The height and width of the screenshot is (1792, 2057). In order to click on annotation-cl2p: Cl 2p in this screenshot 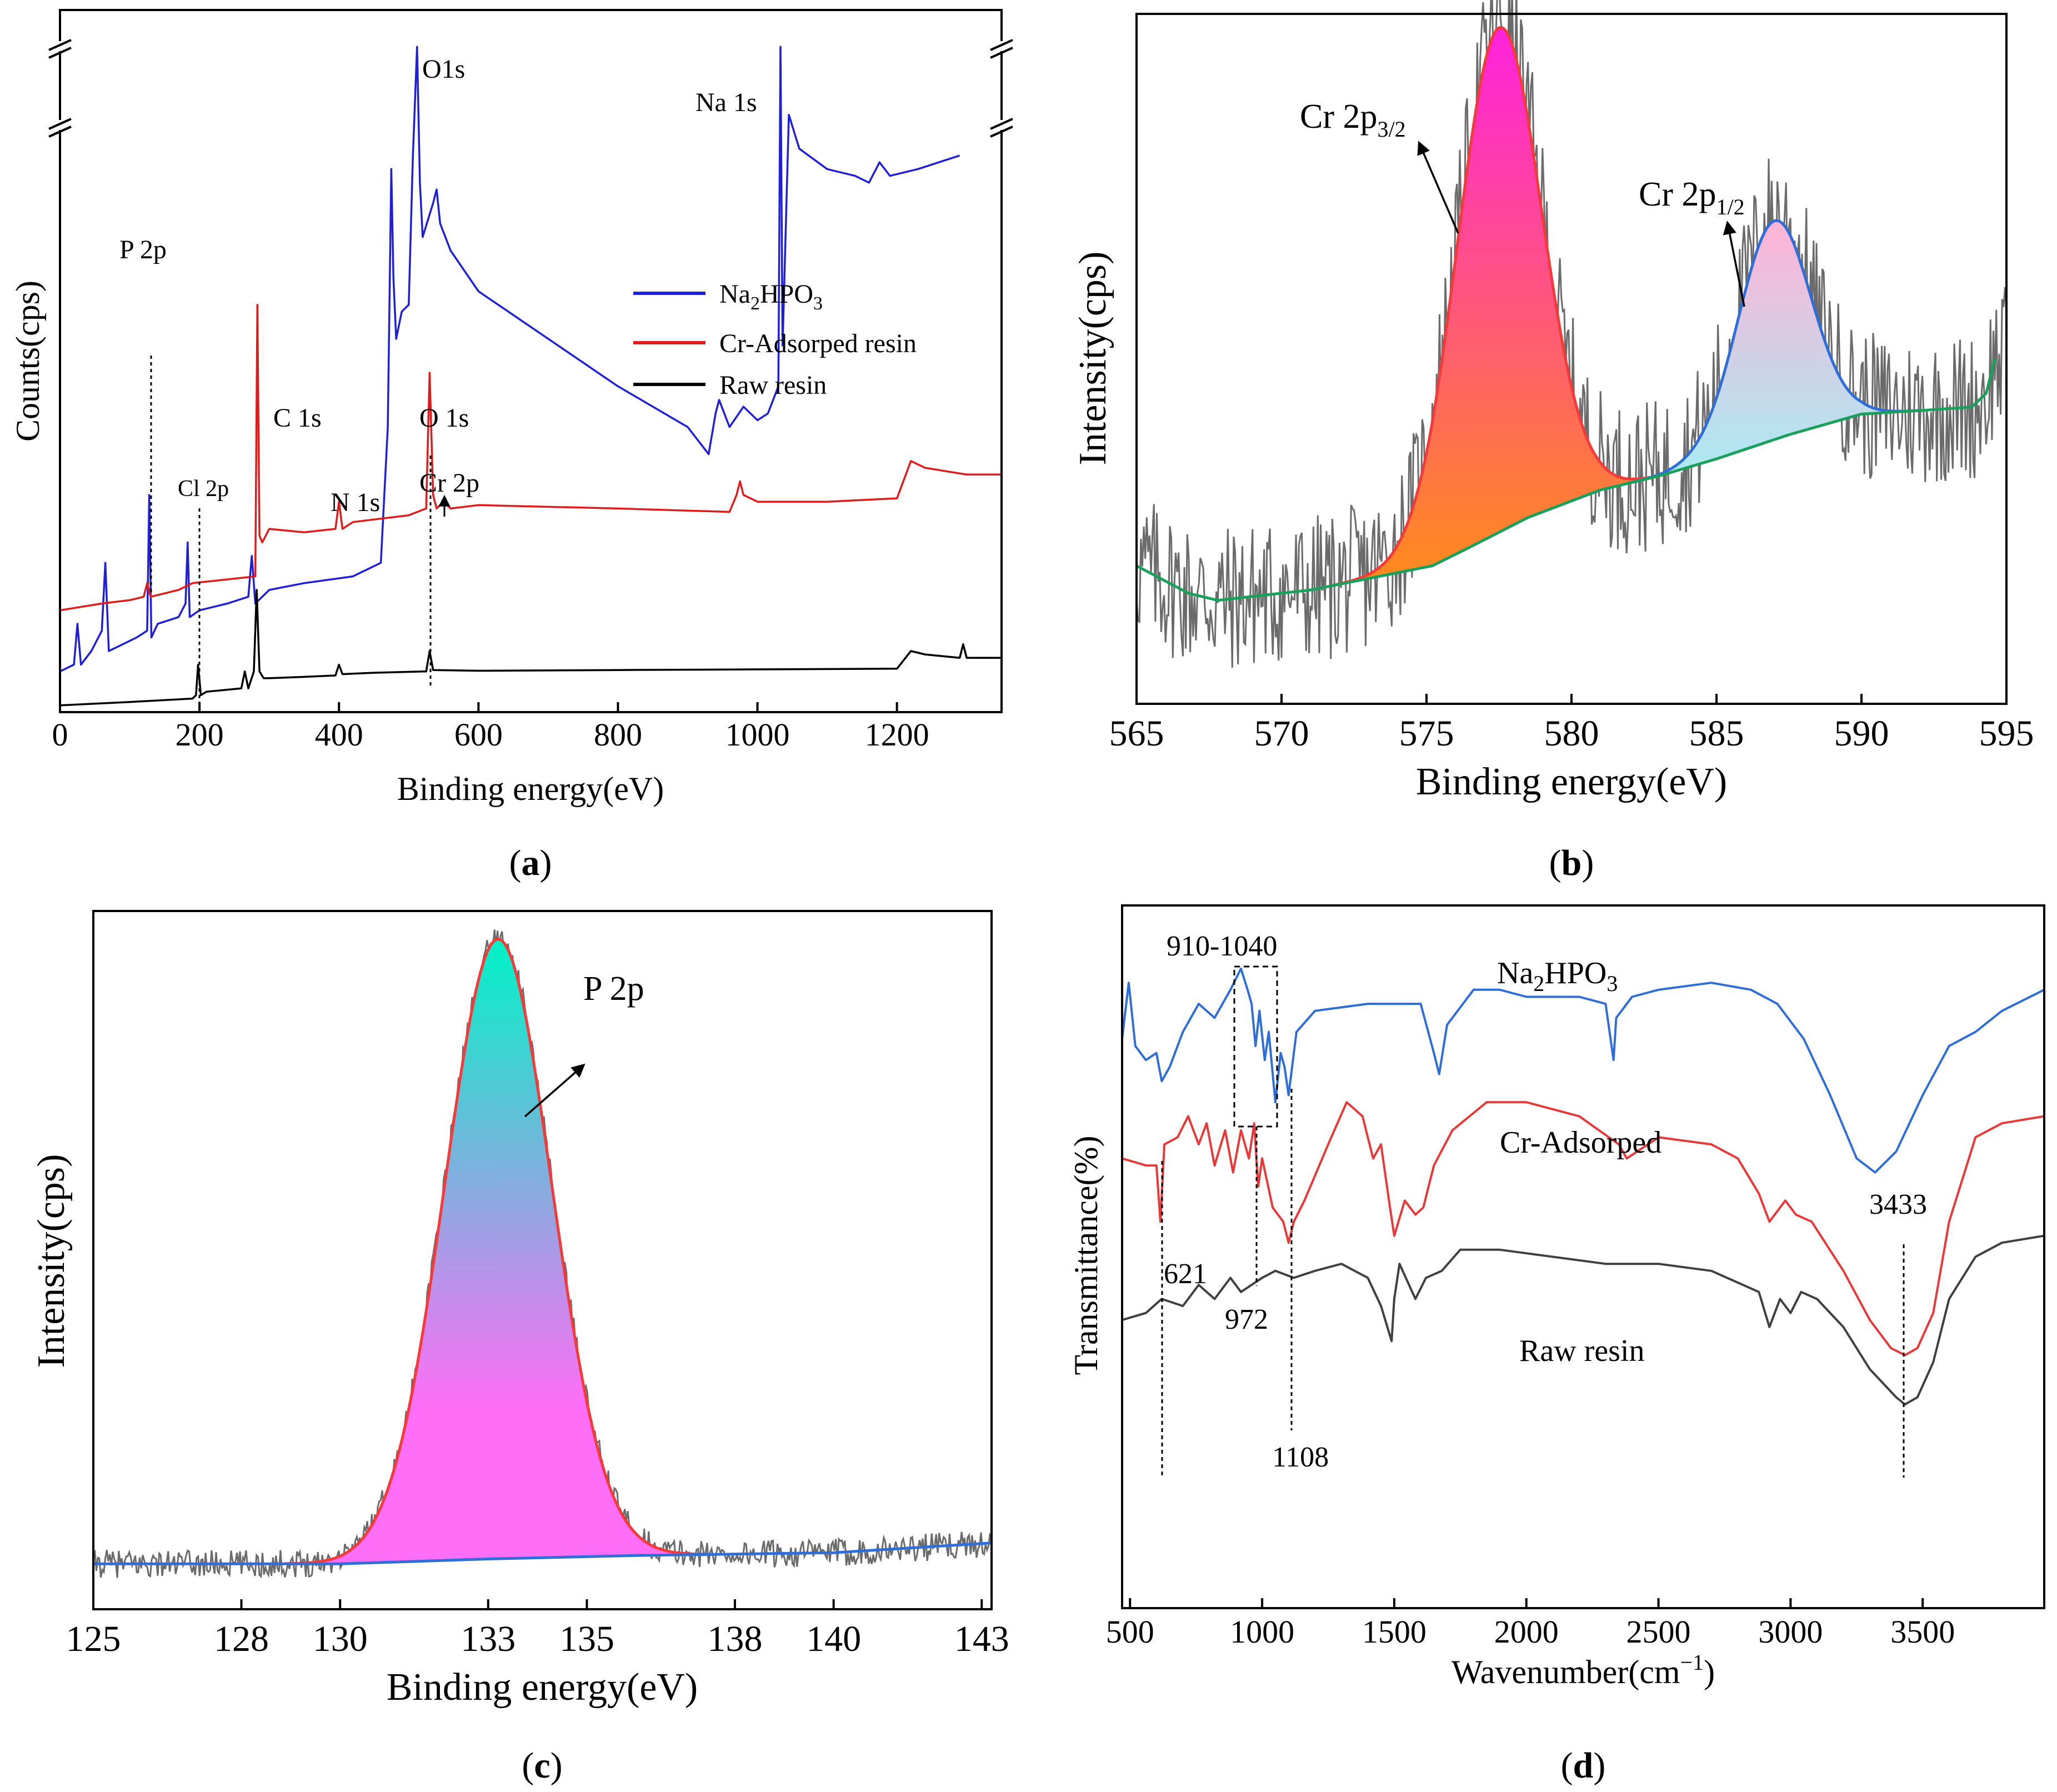, I will do `click(203, 489)`.